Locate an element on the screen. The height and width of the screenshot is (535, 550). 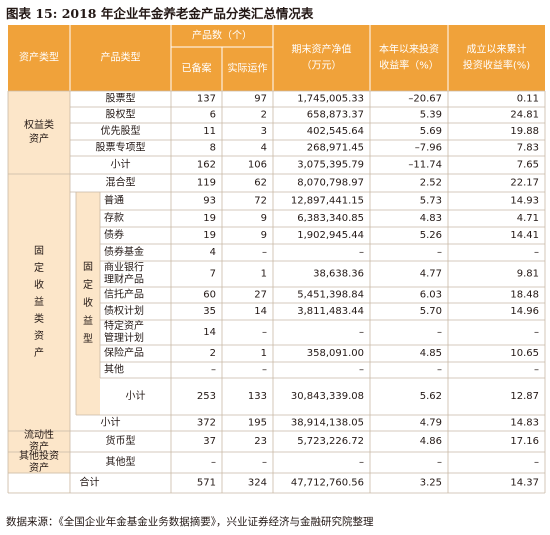
cumulative-return: 0.11 is located at coordinates (528, 99).